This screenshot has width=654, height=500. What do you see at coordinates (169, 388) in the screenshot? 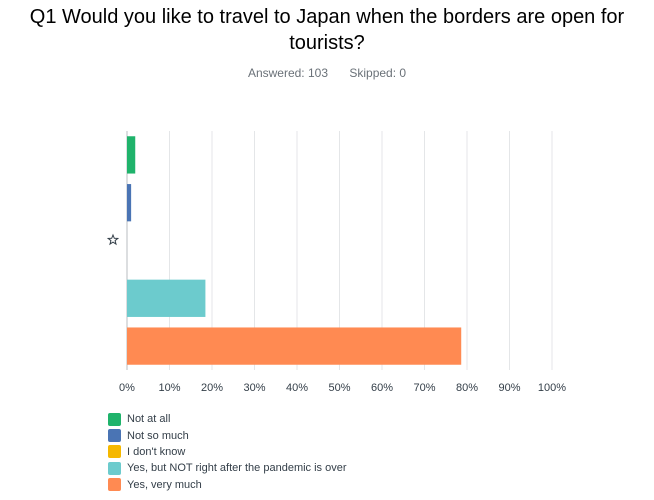
I see `x-tick-label: 10%` at bounding box center [169, 388].